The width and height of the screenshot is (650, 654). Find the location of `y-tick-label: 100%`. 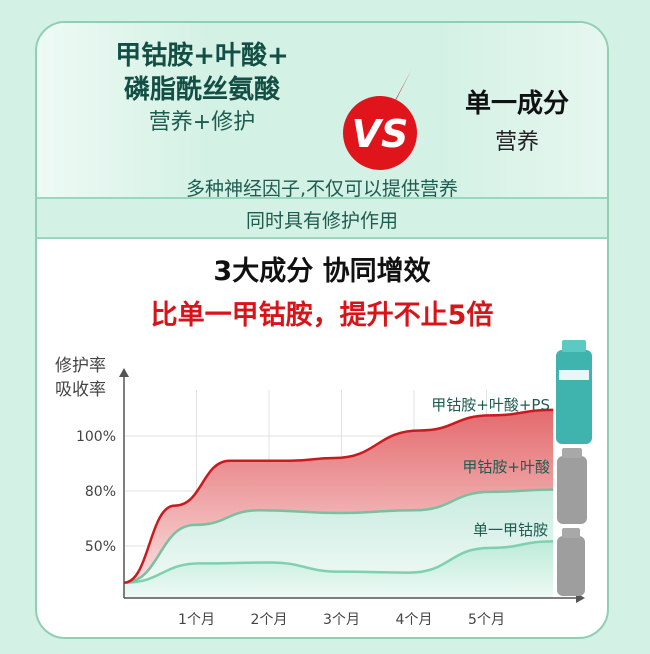

y-tick-label: 100% is located at coordinates (96, 437).